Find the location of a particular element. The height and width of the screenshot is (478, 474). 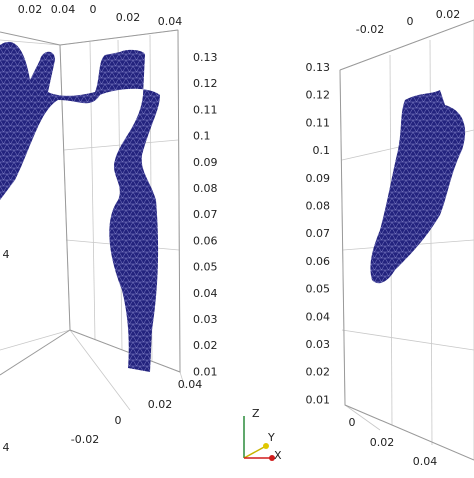

triad-label: Z is located at coordinates (256, 413).